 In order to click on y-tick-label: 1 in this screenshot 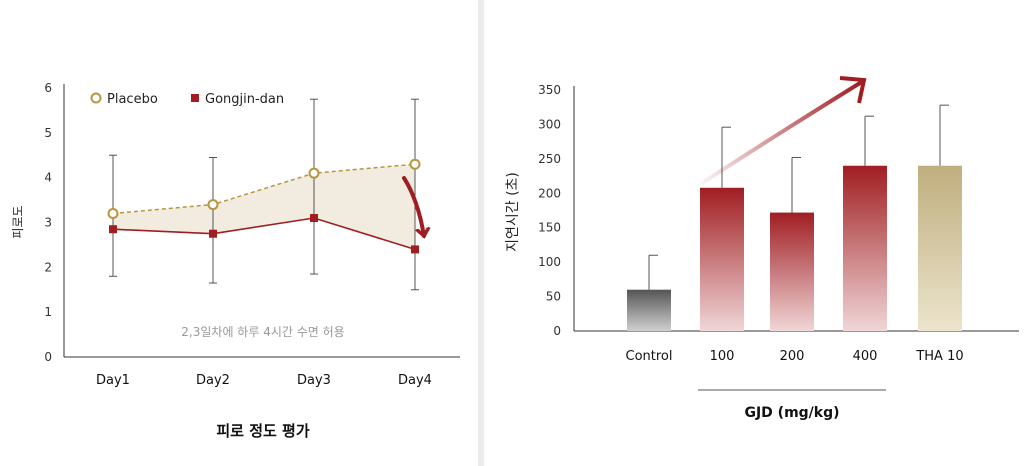, I will do `click(48, 312)`.